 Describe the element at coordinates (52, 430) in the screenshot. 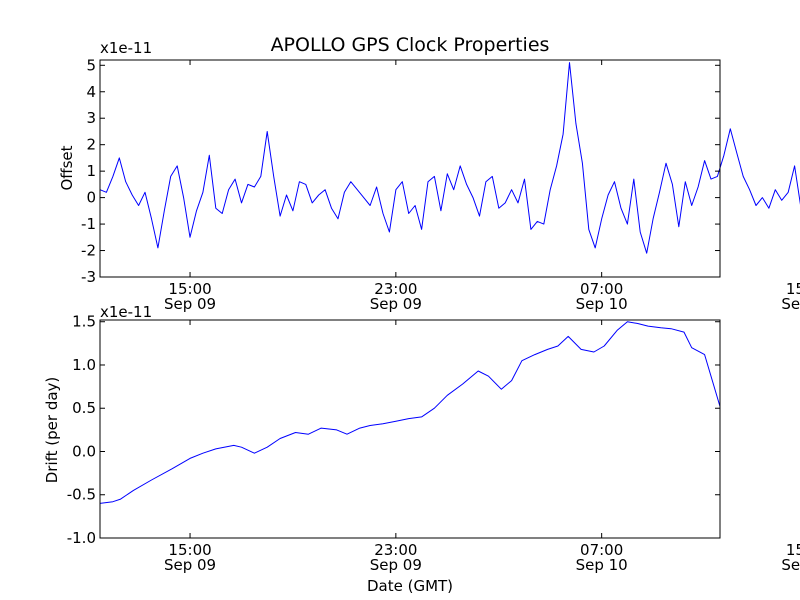

I see `drift-y-axis-label: Drift (per day)` at that location.